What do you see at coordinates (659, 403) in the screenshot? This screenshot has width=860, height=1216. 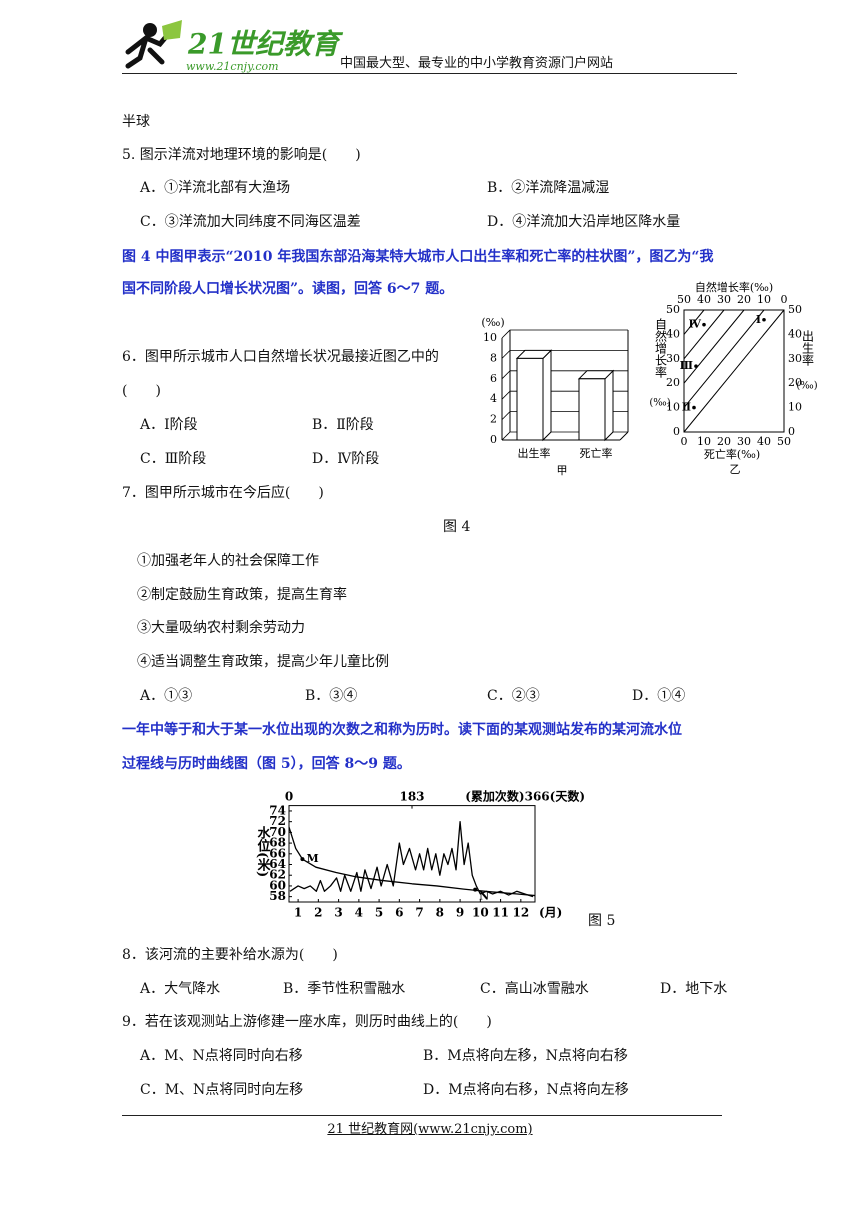 I see `left-axis-unit: (‰)` at bounding box center [659, 403].